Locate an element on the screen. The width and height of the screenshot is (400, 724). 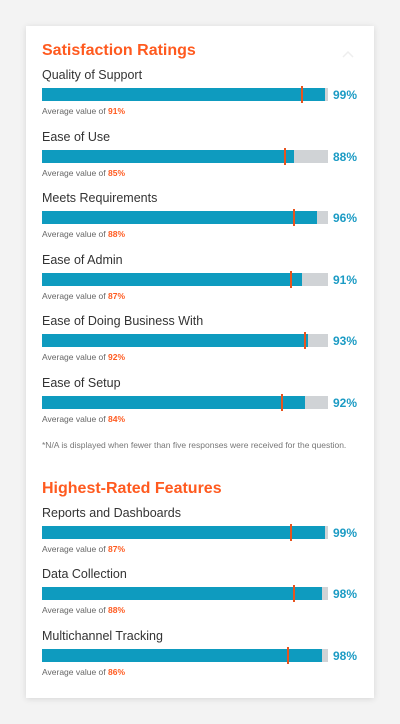
rating-percent: 93% is located at coordinates (345, 341).